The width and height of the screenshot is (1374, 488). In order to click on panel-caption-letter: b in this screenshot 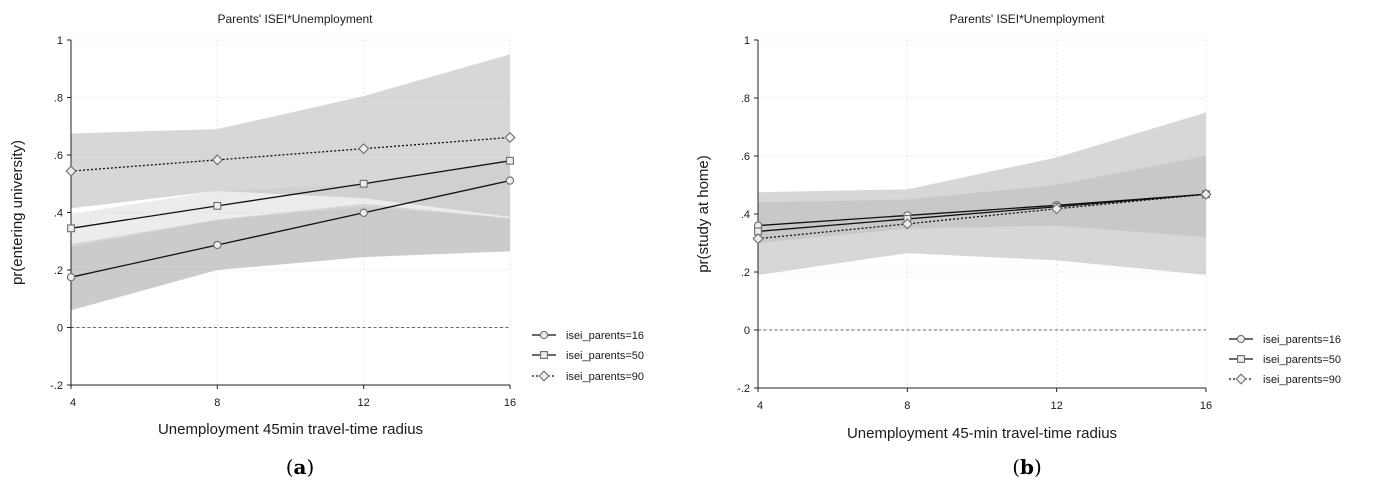, I will do `click(1027, 467)`.